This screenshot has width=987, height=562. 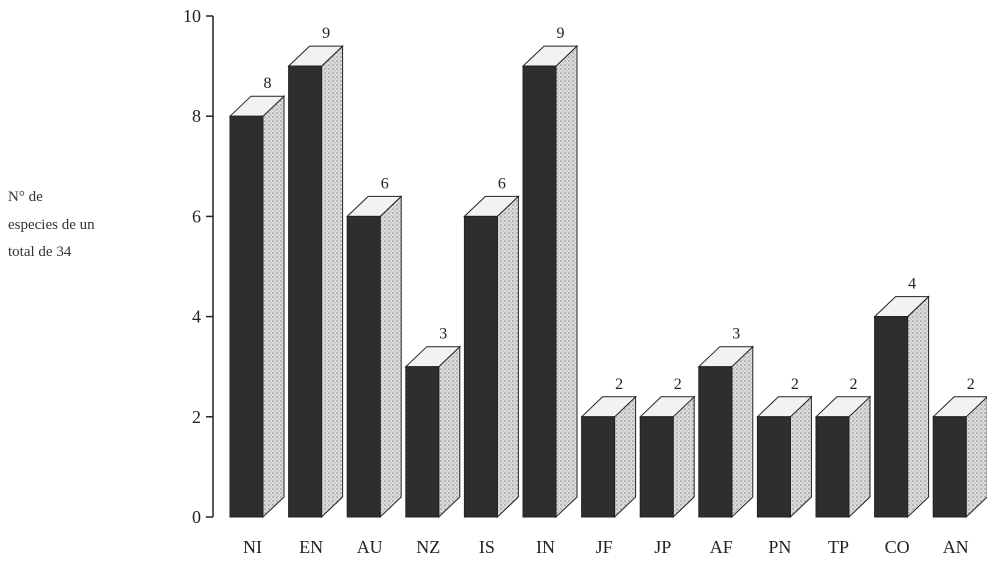 I want to click on x-tick-label: IN, so click(x=545, y=547).